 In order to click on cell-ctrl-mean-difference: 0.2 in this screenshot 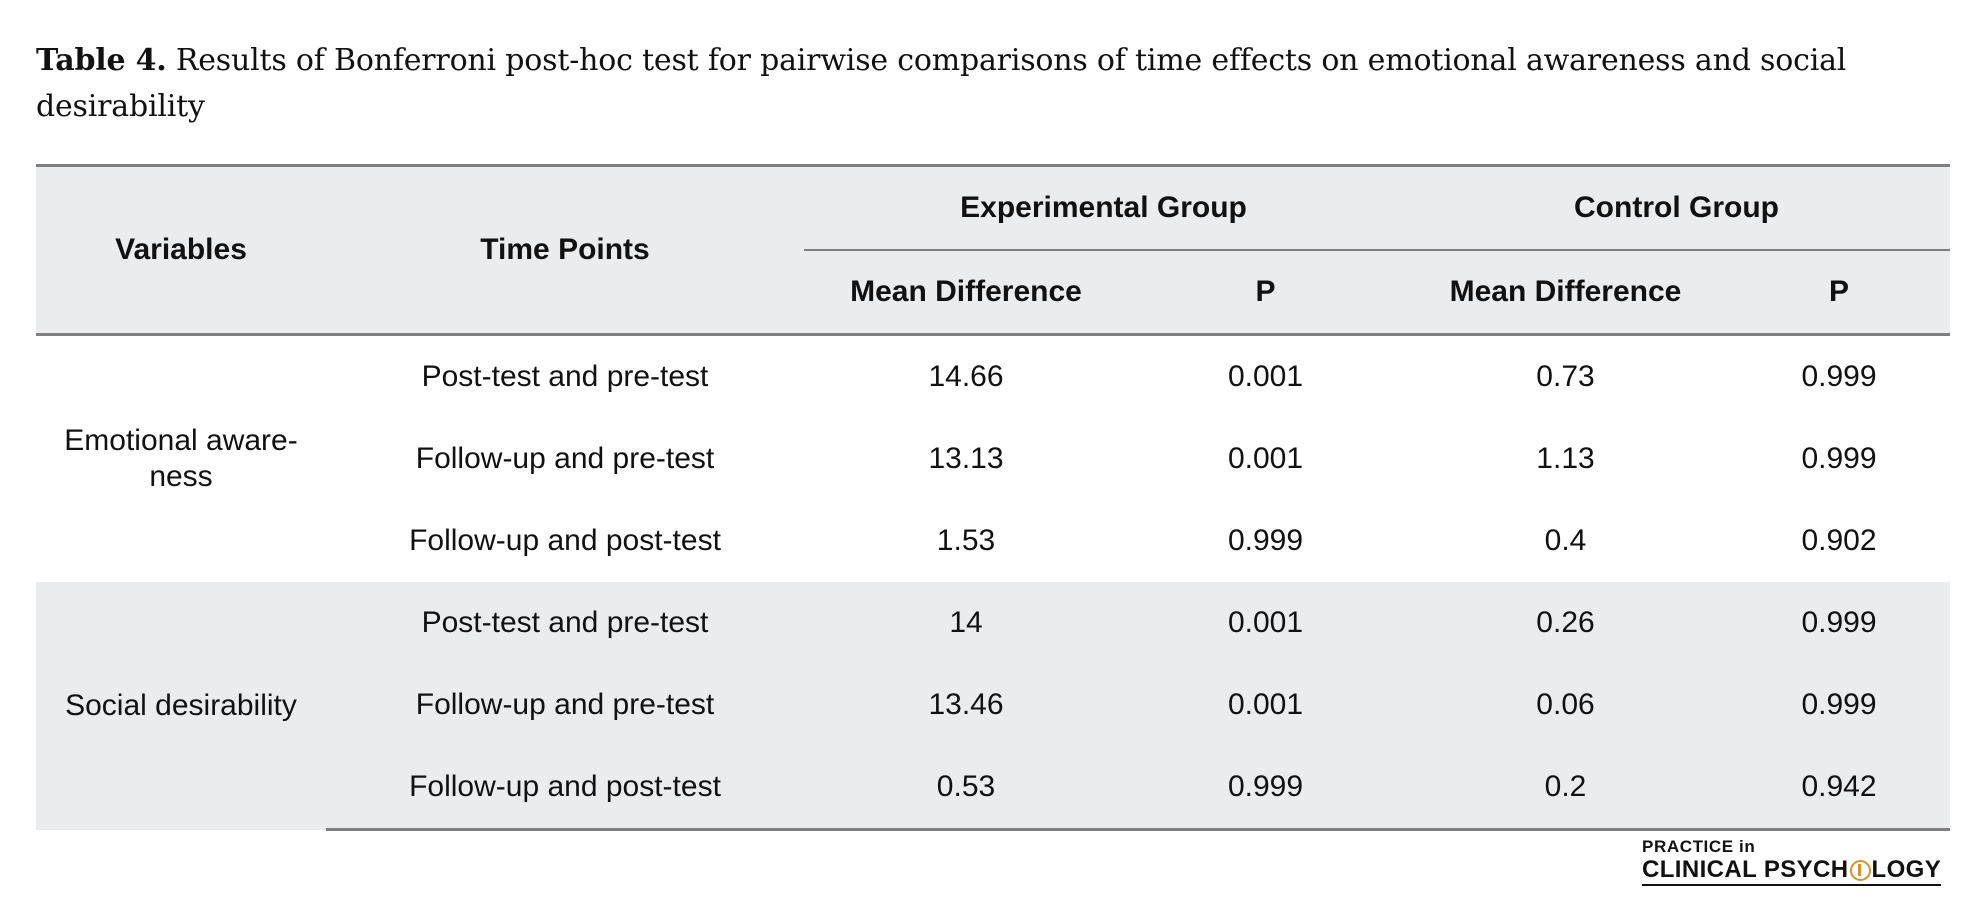, I will do `click(1565, 788)`.